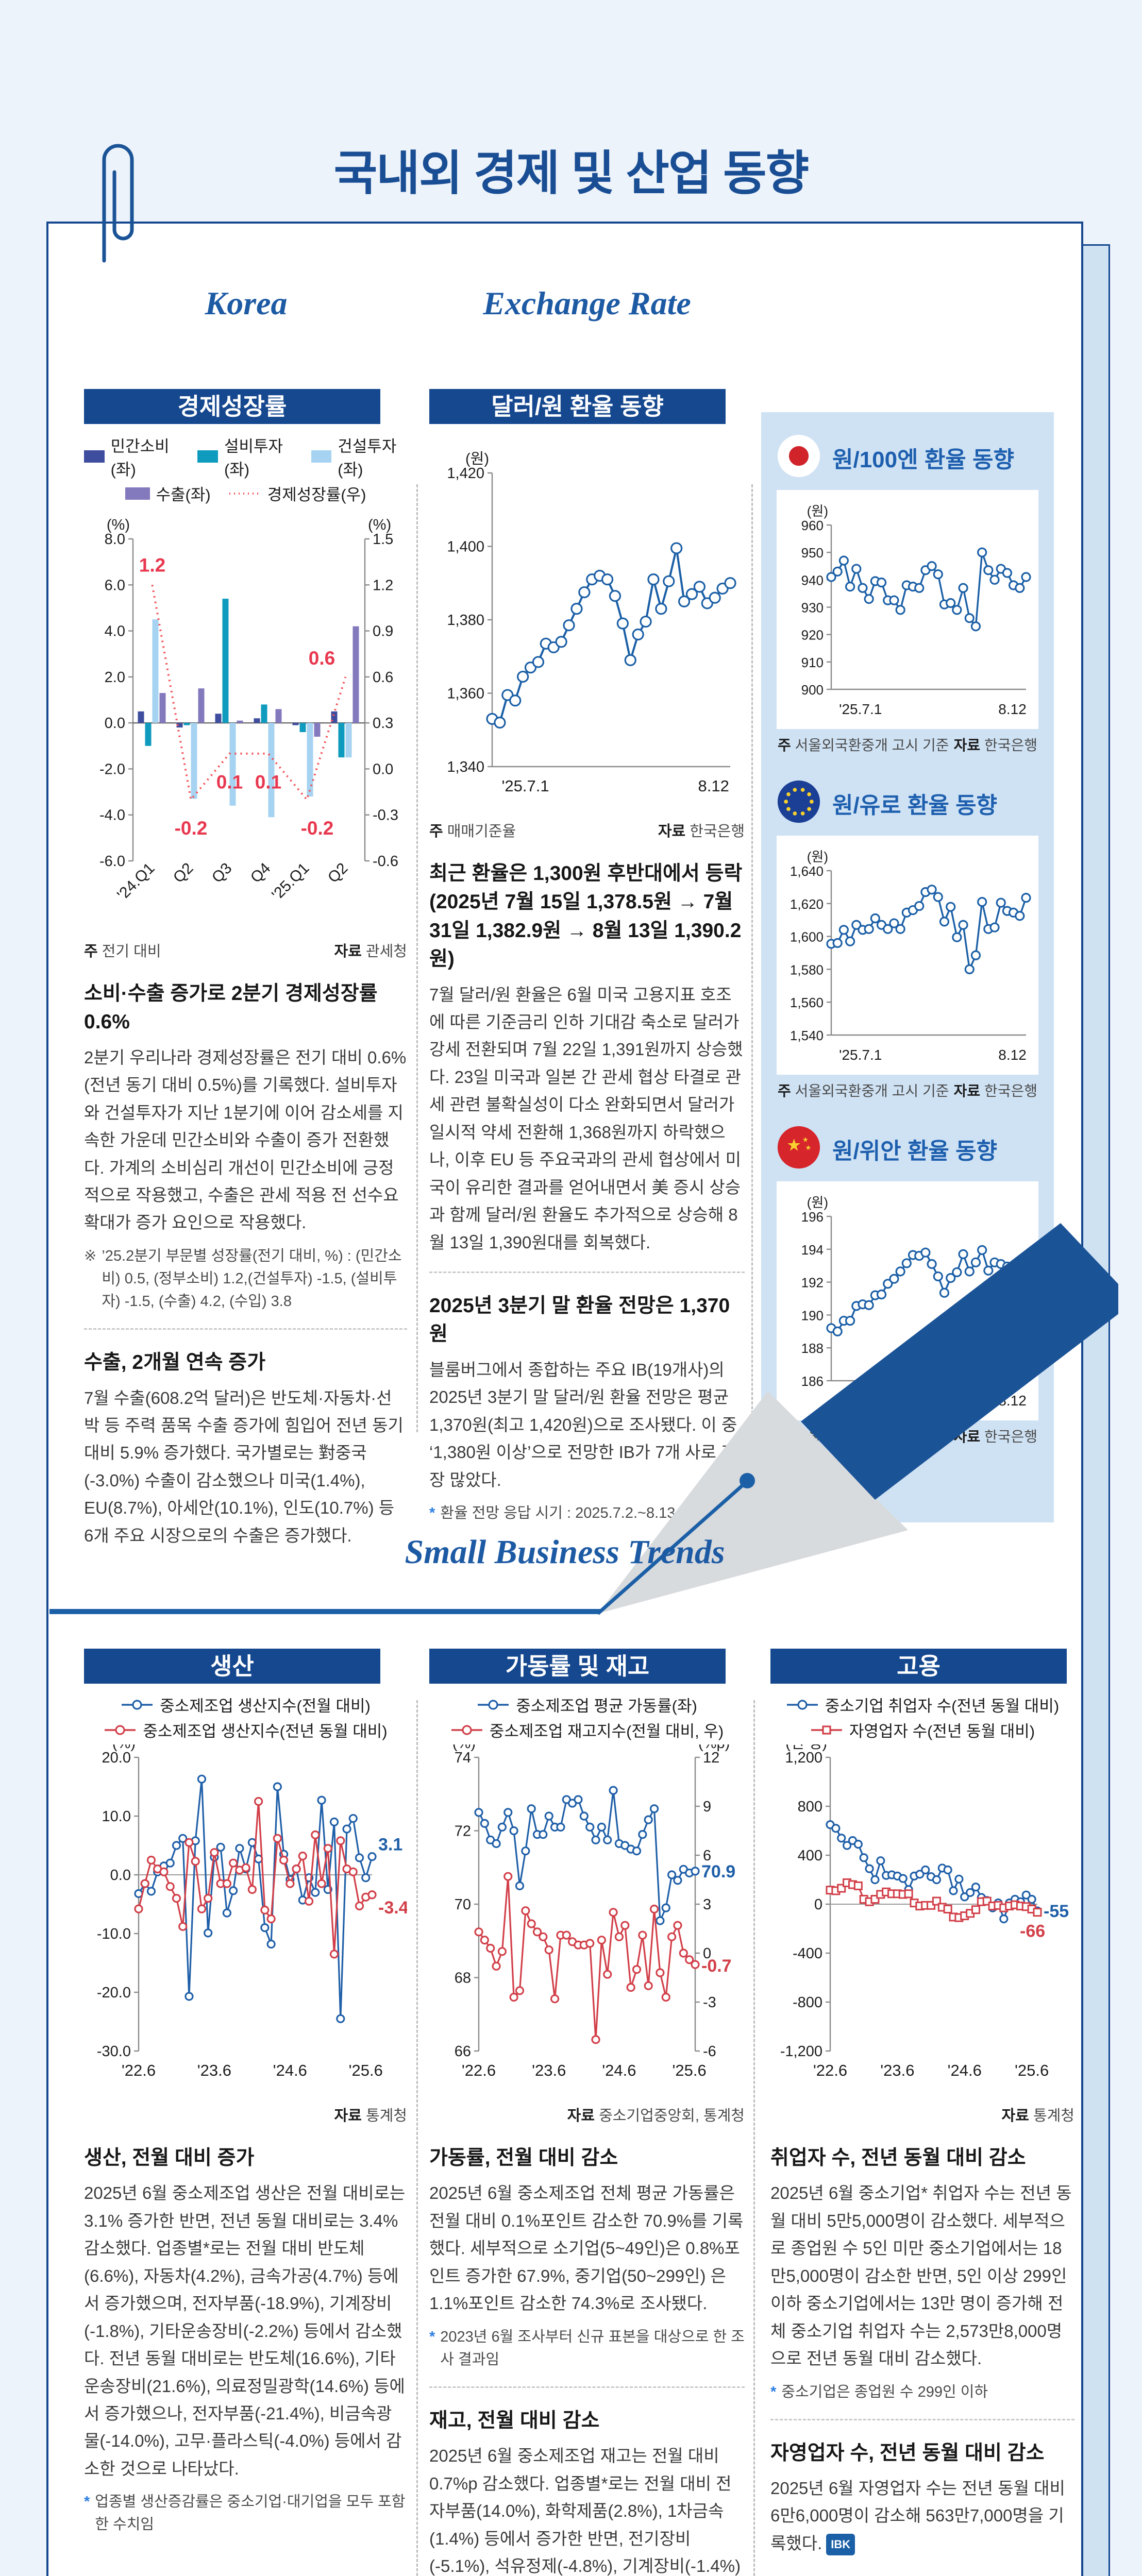 Image resolution: width=1142 pixels, height=2576 pixels. What do you see at coordinates (246, 1704) in the screenshot?
I see `legend-item: 중소제조업 생산지수(전월 대비)` at bounding box center [246, 1704].